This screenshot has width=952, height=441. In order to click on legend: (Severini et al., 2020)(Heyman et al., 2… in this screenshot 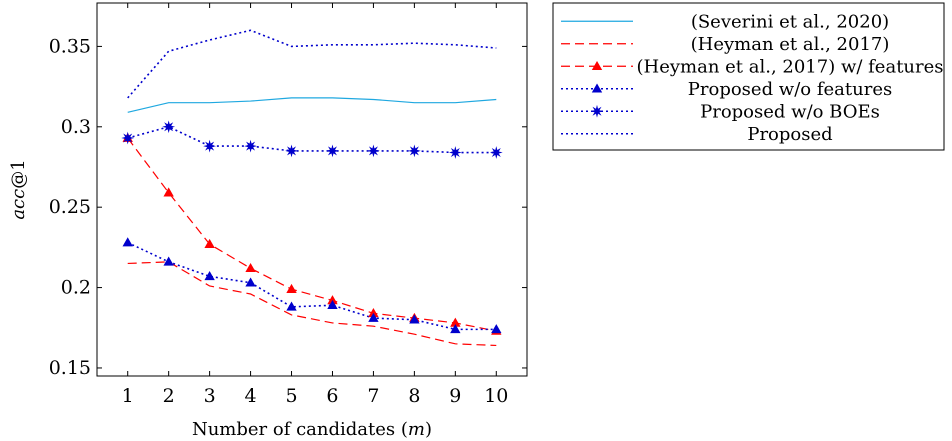, I will do `click(748, 76)`.